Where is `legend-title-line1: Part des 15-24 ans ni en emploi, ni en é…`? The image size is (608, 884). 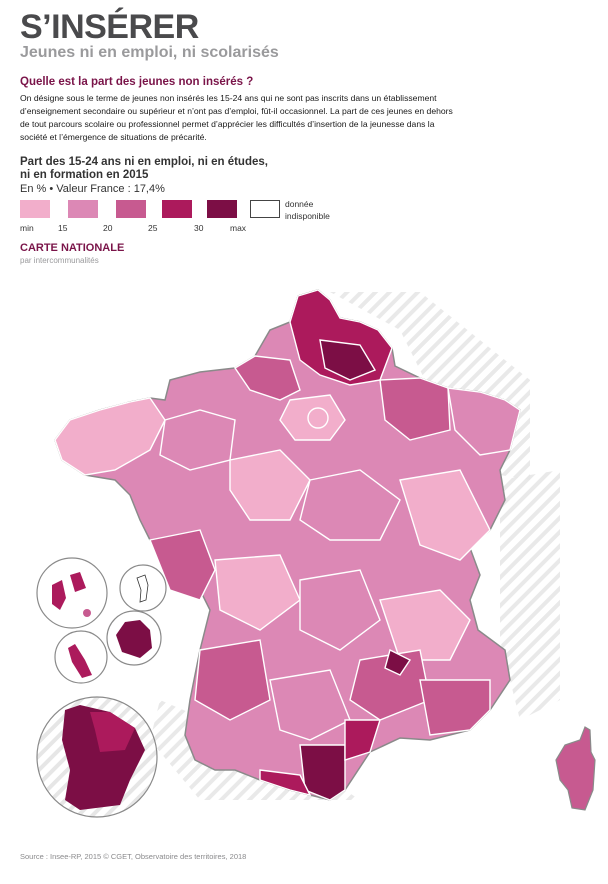 legend-title-line1: Part des 15-24 ans ni en emploi, ni en é… is located at coordinates (144, 162).